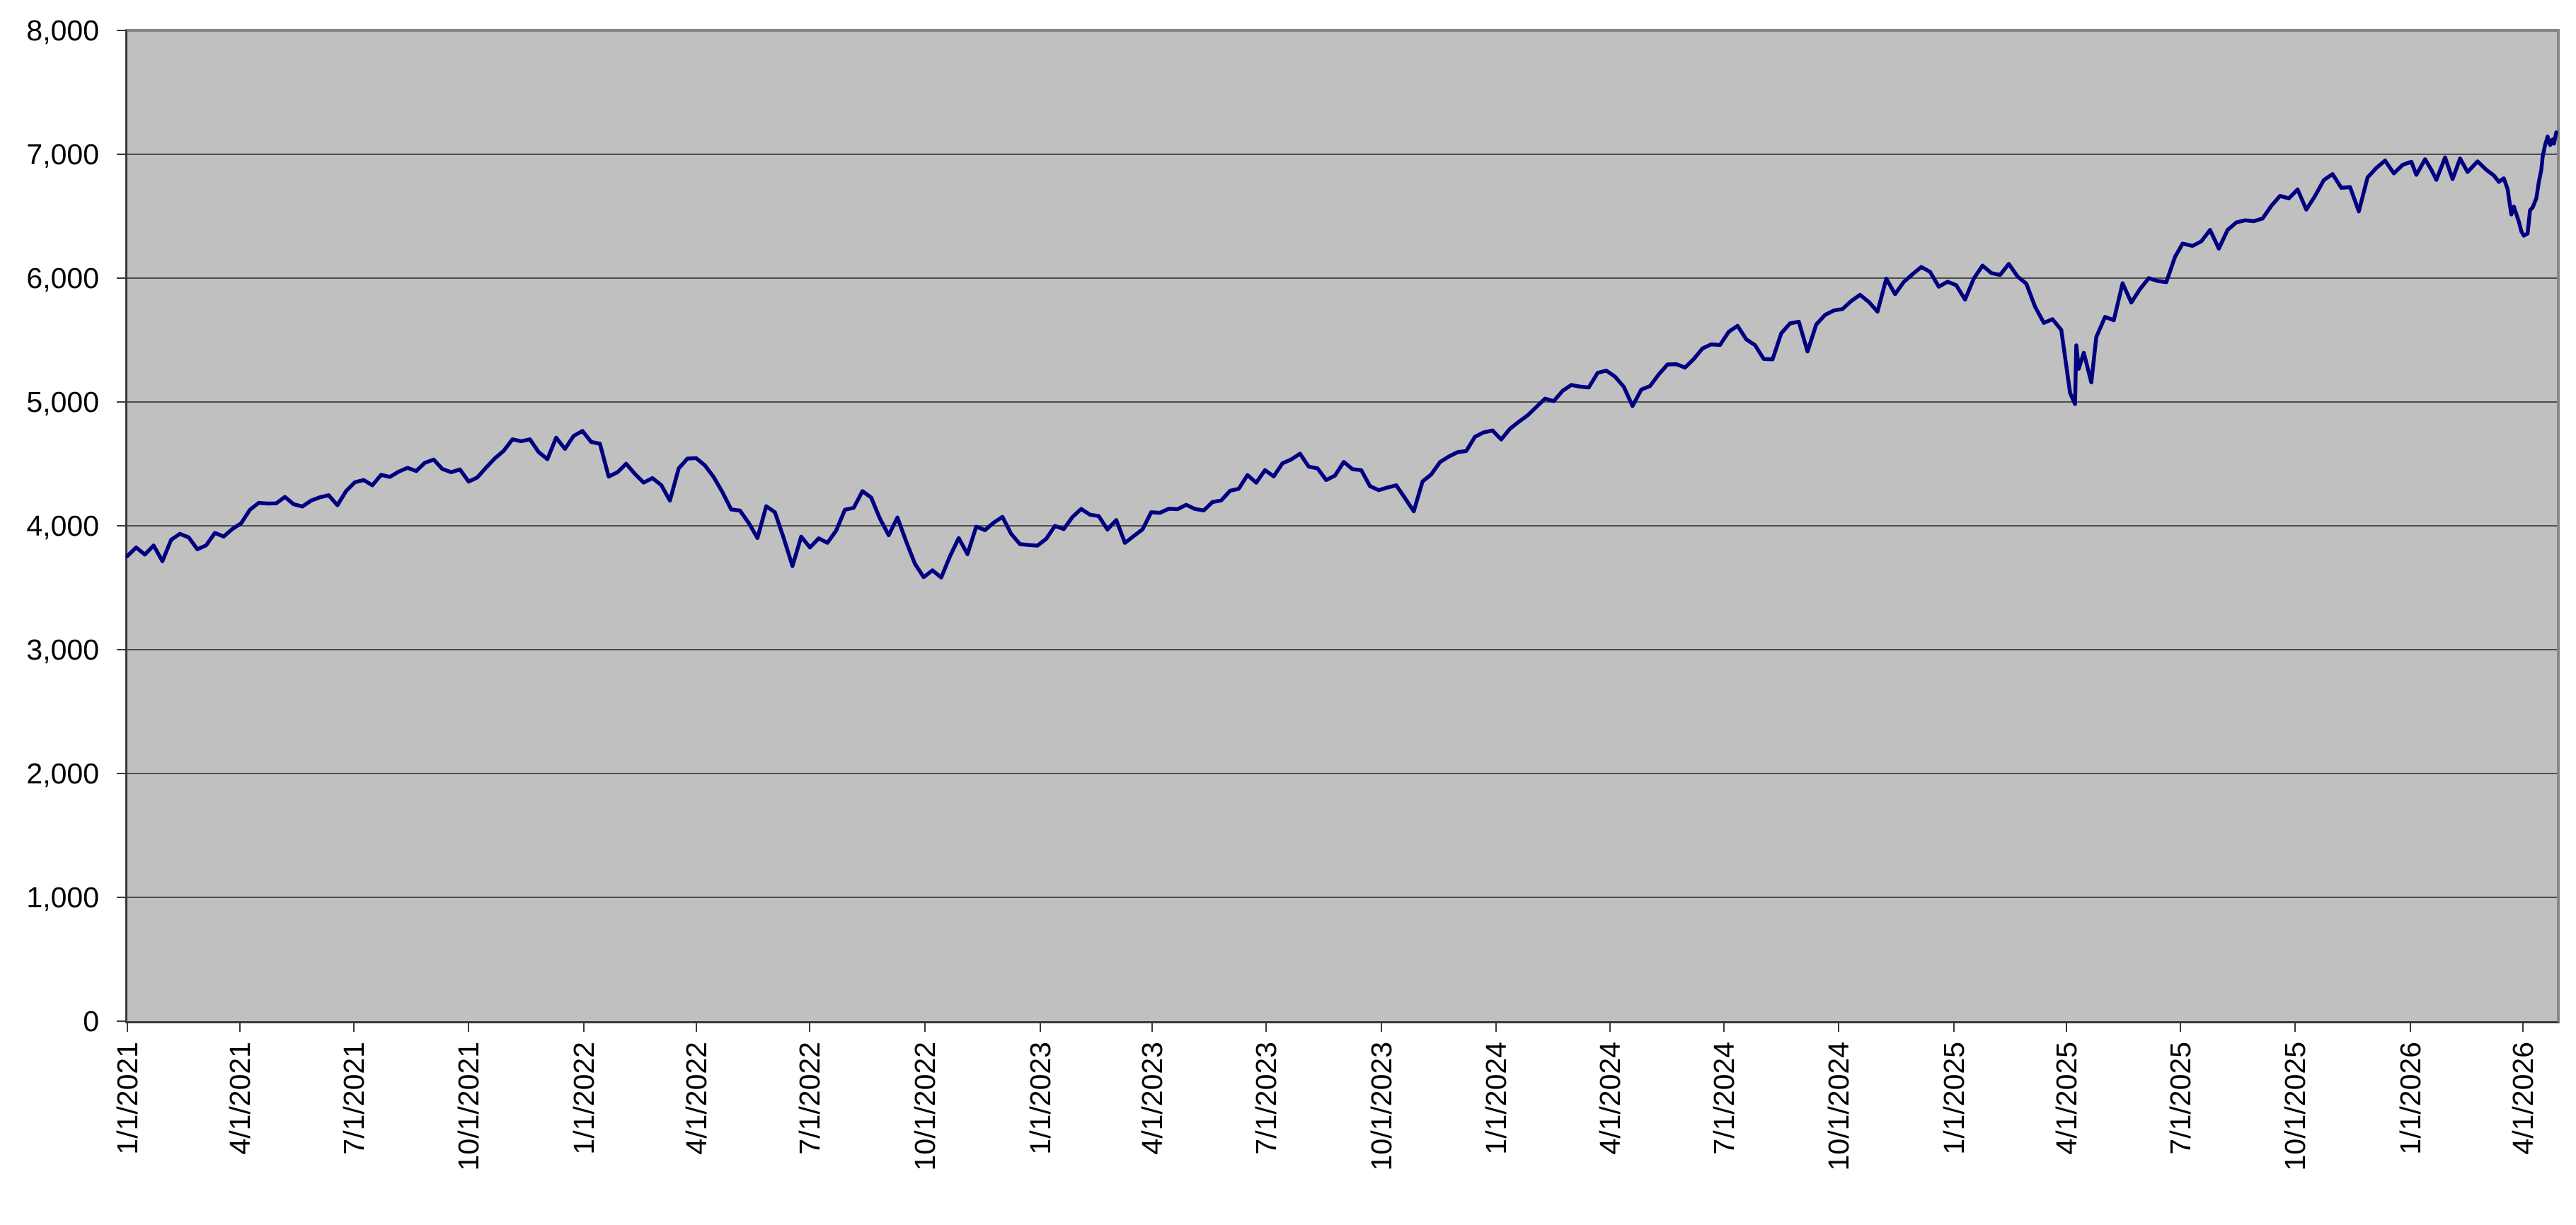 The image size is (2576, 1225). Describe the element at coordinates (2410, 1098) in the screenshot. I see `x-axis-label: 1/1/2026` at that location.